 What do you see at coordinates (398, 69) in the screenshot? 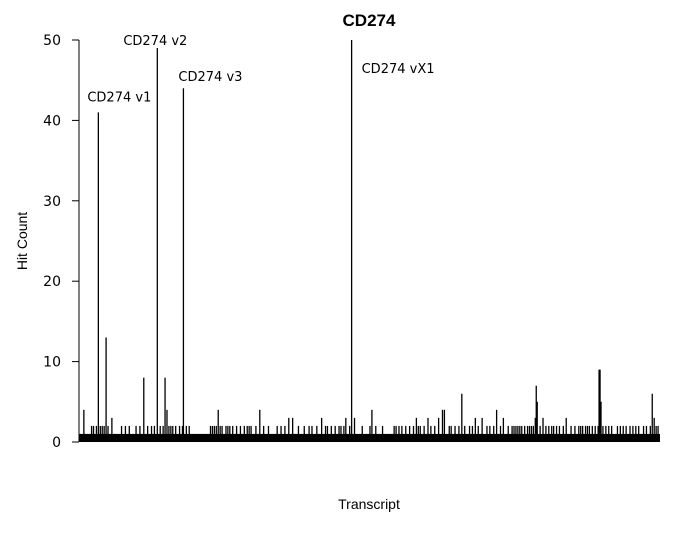
I see `annotation-label: CD274 vX1` at bounding box center [398, 69].